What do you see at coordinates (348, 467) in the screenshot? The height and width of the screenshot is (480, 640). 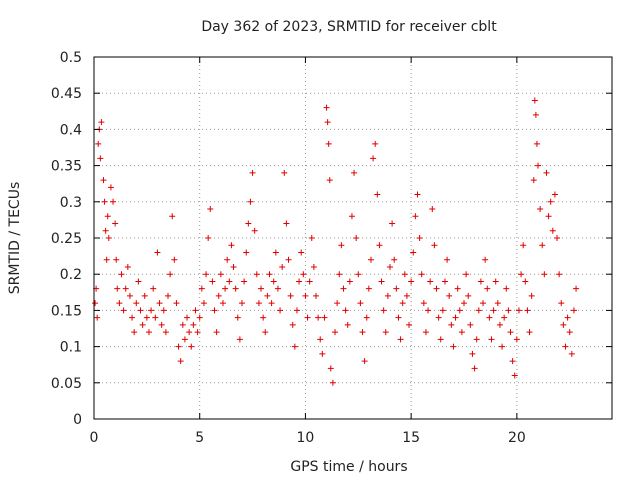 I see `x-axis-label: GPS time / hours` at bounding box center [348, 467].